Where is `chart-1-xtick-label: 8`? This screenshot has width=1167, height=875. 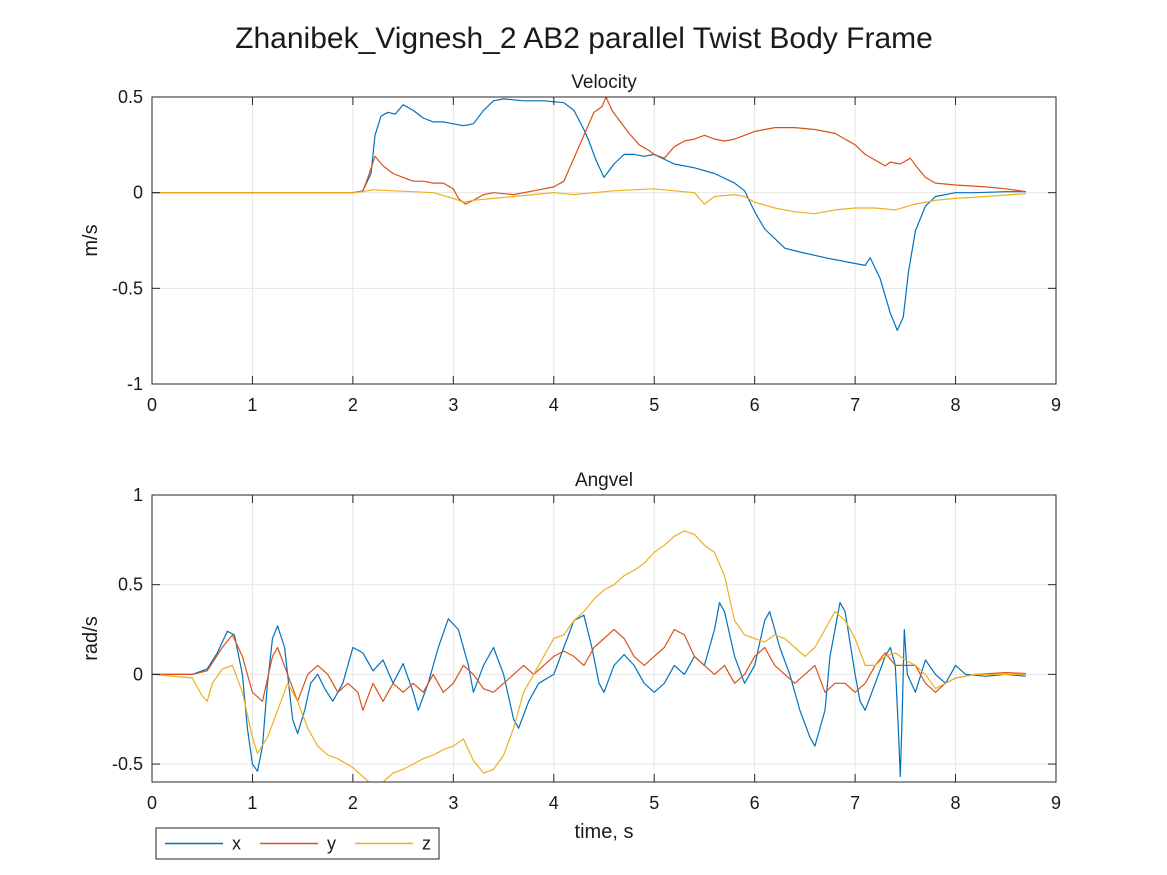 chart-1-xtick-label: 8 is located at coordinates (956, 405).